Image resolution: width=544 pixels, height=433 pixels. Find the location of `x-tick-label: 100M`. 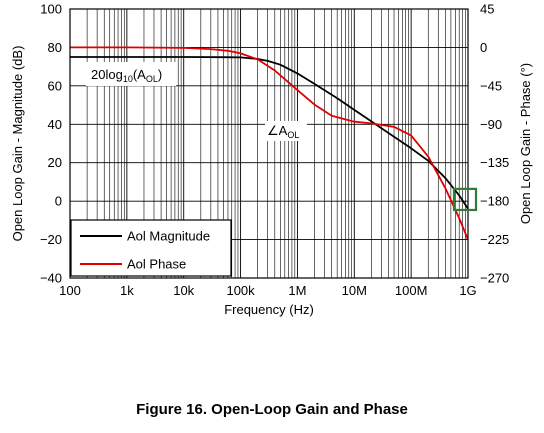

x-tick-label: 100M is located at coordinates (411, 290).